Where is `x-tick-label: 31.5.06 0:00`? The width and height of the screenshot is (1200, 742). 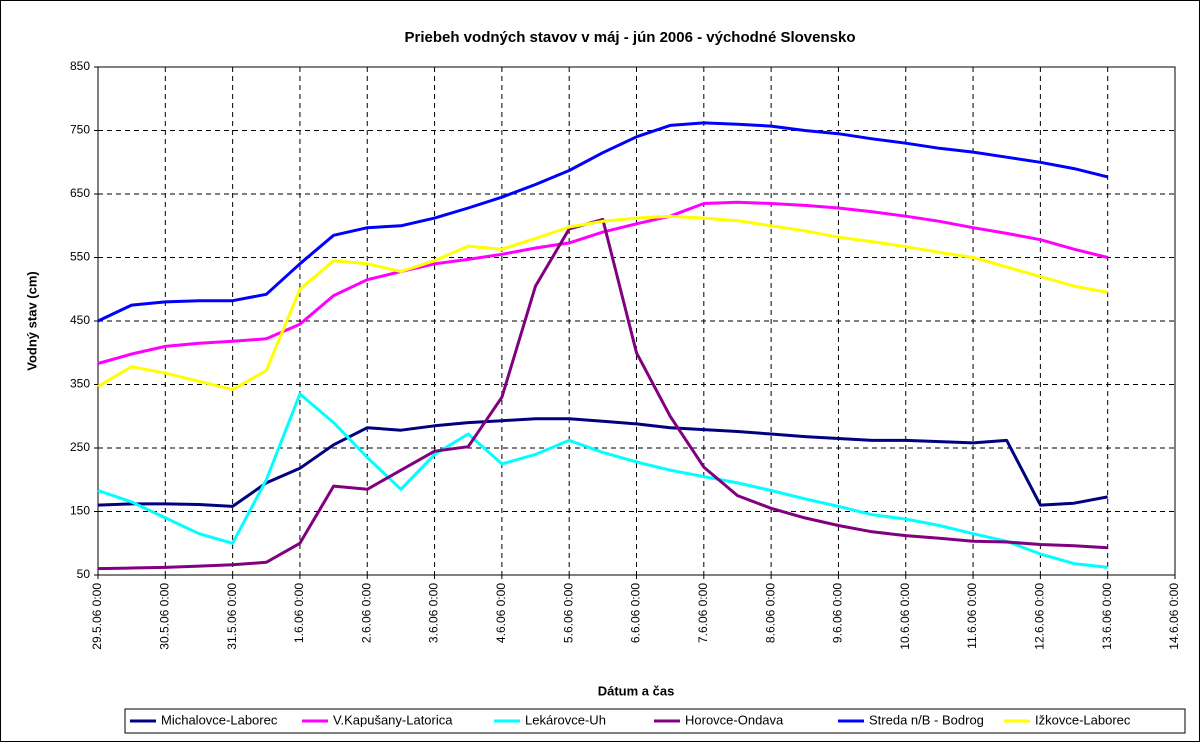 x-tick-label: 31.5.06 0:00 is located at coordinates (232, 616).